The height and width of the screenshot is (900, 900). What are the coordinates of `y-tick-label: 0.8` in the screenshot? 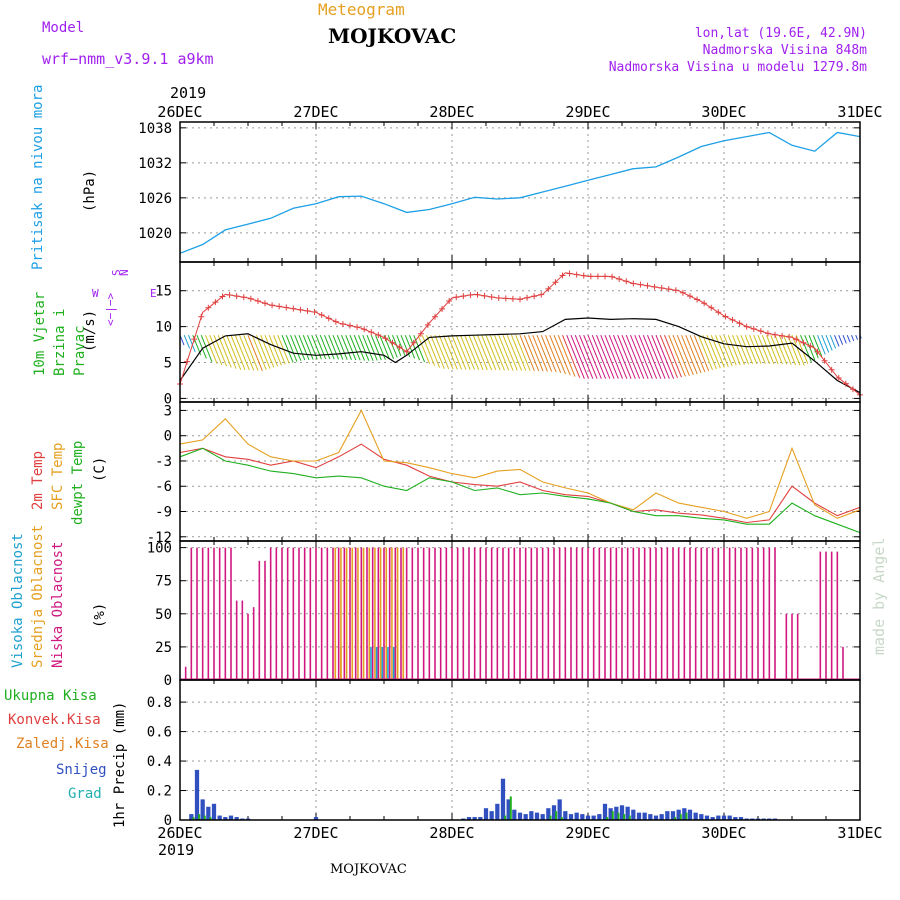 It's located at (159, 703).